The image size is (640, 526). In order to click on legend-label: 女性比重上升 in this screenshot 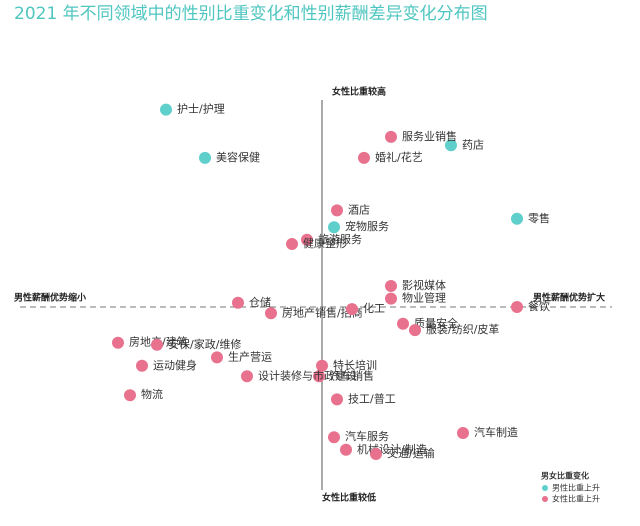, I will do `click(576, 499)`.